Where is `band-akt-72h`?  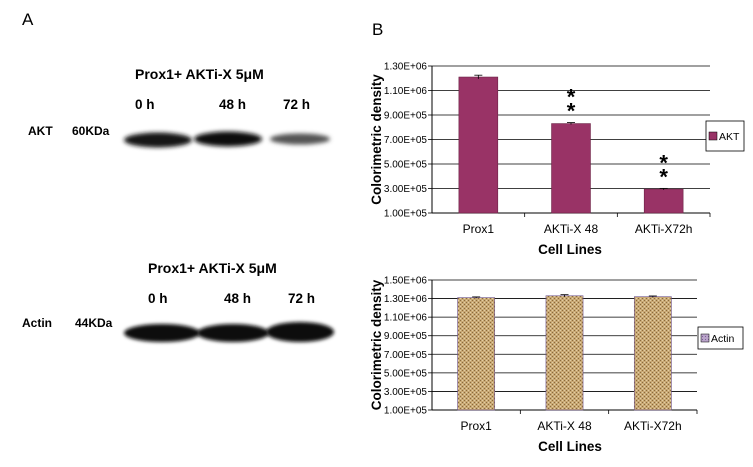
band-akt-72h is located at coordinates (300, 139).